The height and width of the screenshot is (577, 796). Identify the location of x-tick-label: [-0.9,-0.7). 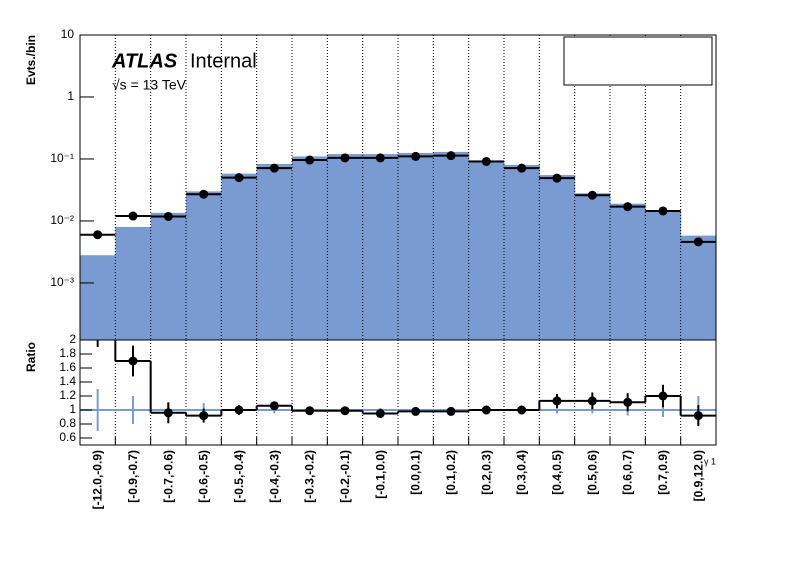
(133, 476).